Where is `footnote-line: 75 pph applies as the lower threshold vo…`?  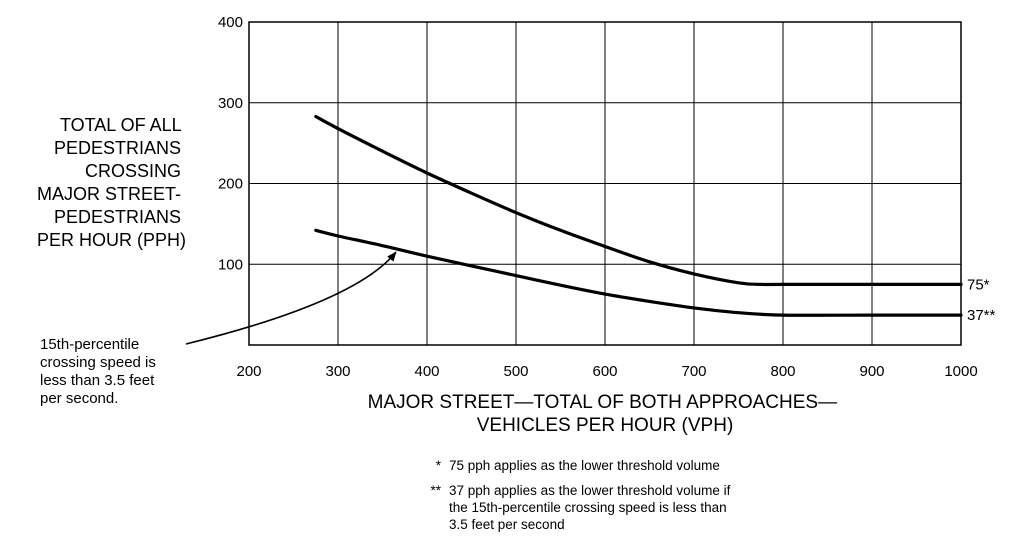 footnote-line: 75 pph applies as the lower threshold vo… is located at coordinates (584, 465).